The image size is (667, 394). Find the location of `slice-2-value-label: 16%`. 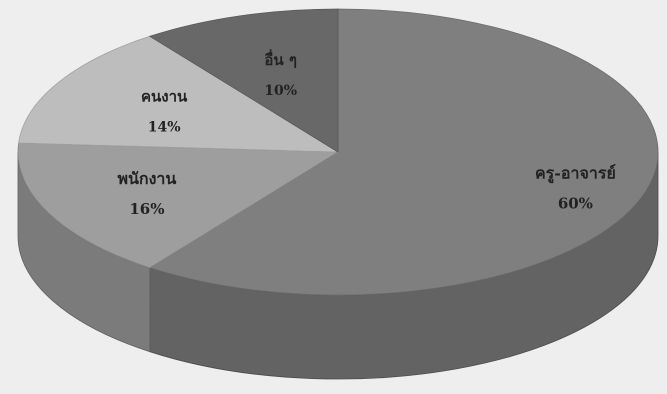

slice-2-value-label: 16% is located at coordinates (146, 209).